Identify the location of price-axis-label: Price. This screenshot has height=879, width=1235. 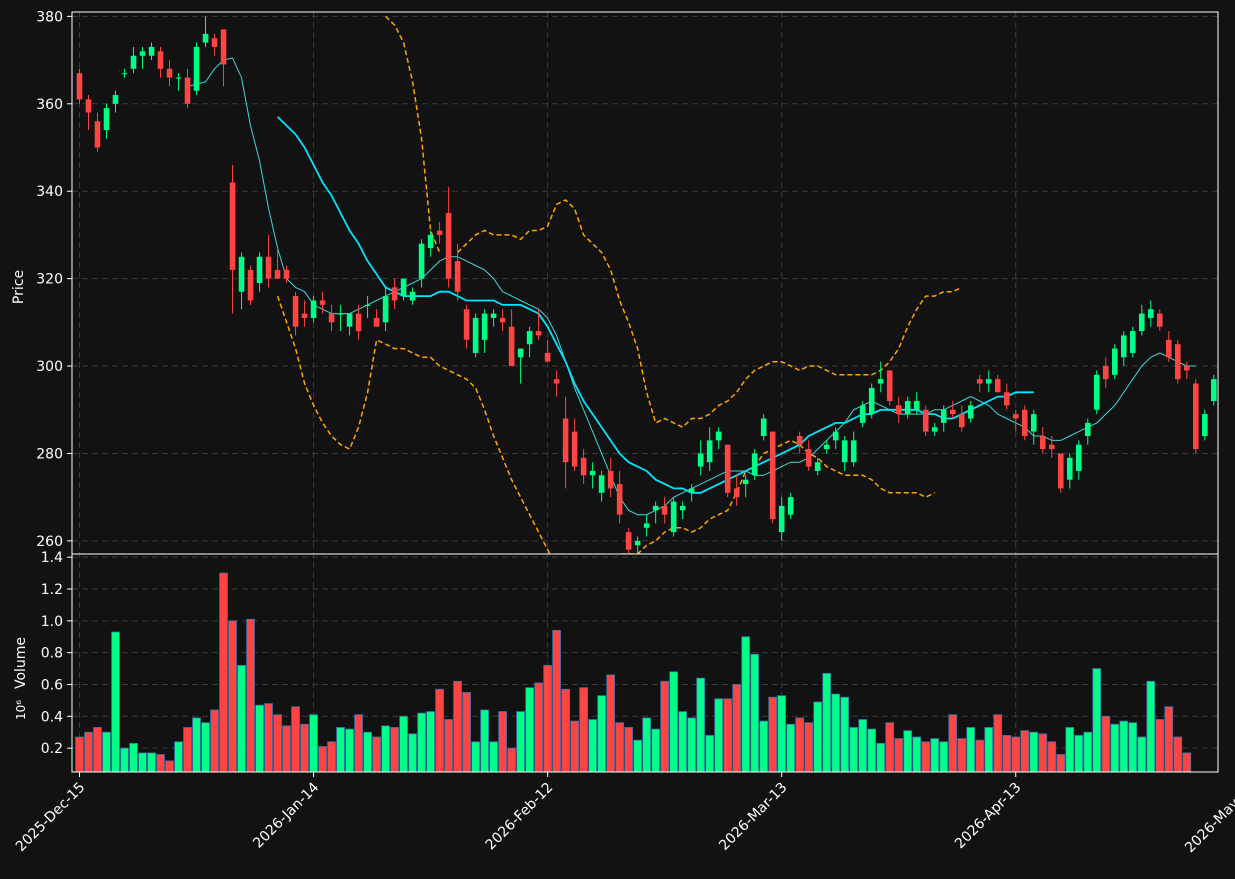
(19, 287).